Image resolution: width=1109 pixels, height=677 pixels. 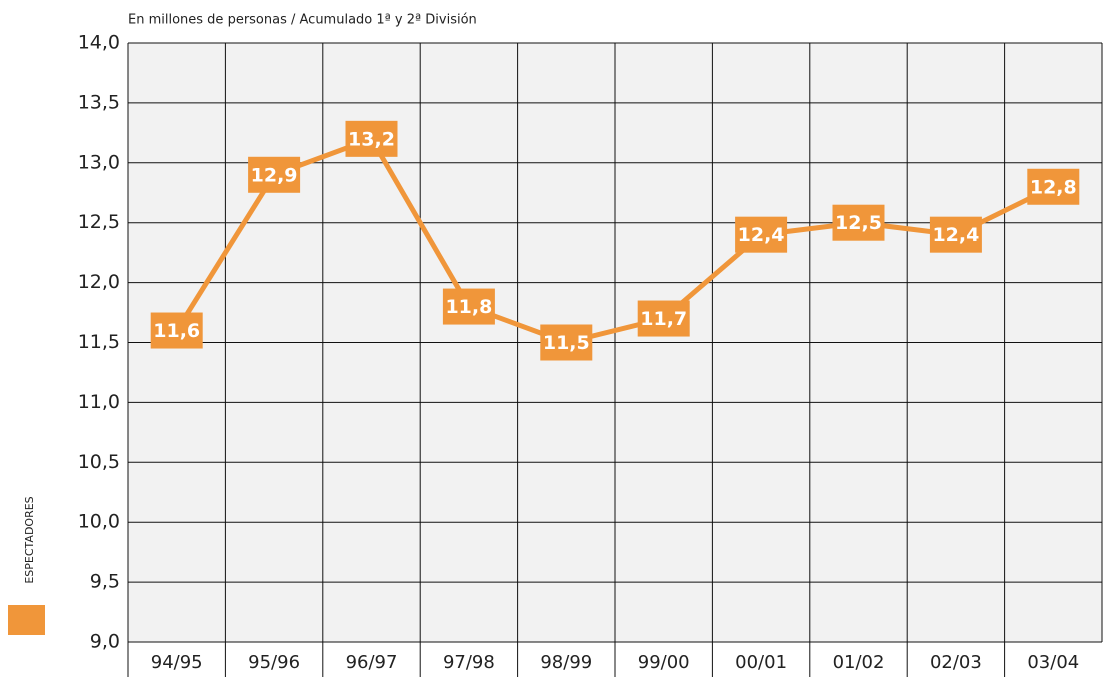 What do you see at coordinates (99, 402) in the screenshot?
I see `y-tick-label: 11,0` at bounding box center [99, 402].